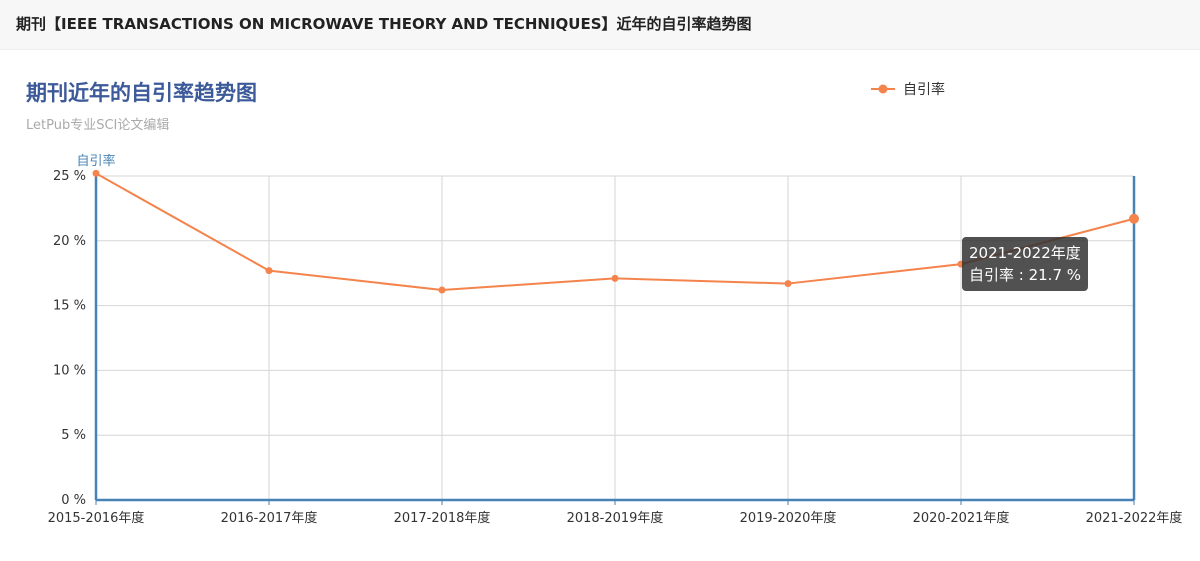 The image size is (1200, 561). What do you see at coordinates (442, 518) in the screenshot?
I see `x-tick-label: 2017-2018年度` at bounding box center [442, 518].